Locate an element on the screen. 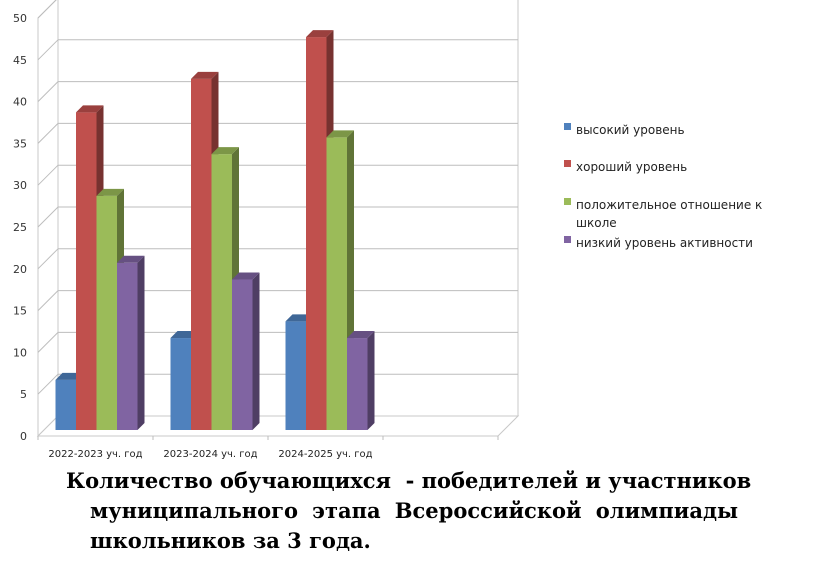  y-tick-label: 35 is located at coordinates (20, 143).